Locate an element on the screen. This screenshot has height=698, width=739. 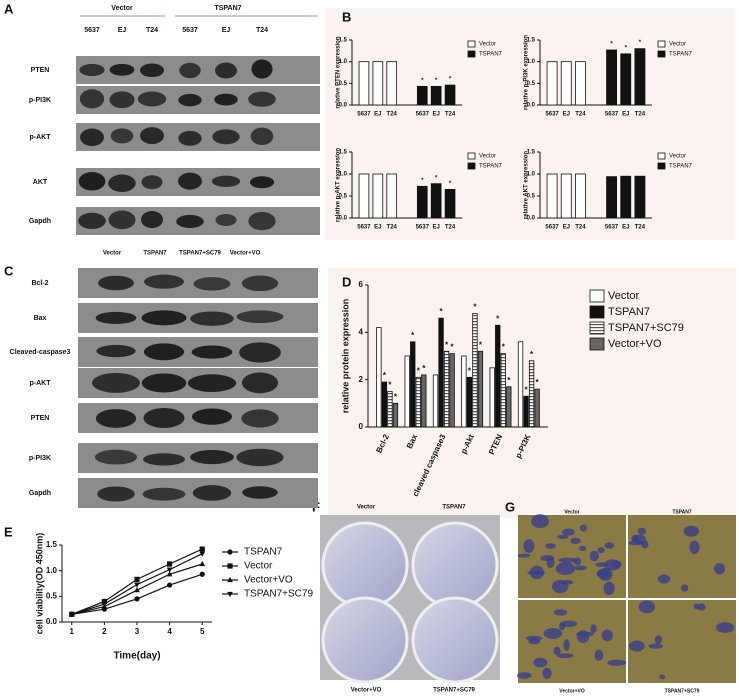
x-tick-label: 1 is located at coordinates (72, 631).